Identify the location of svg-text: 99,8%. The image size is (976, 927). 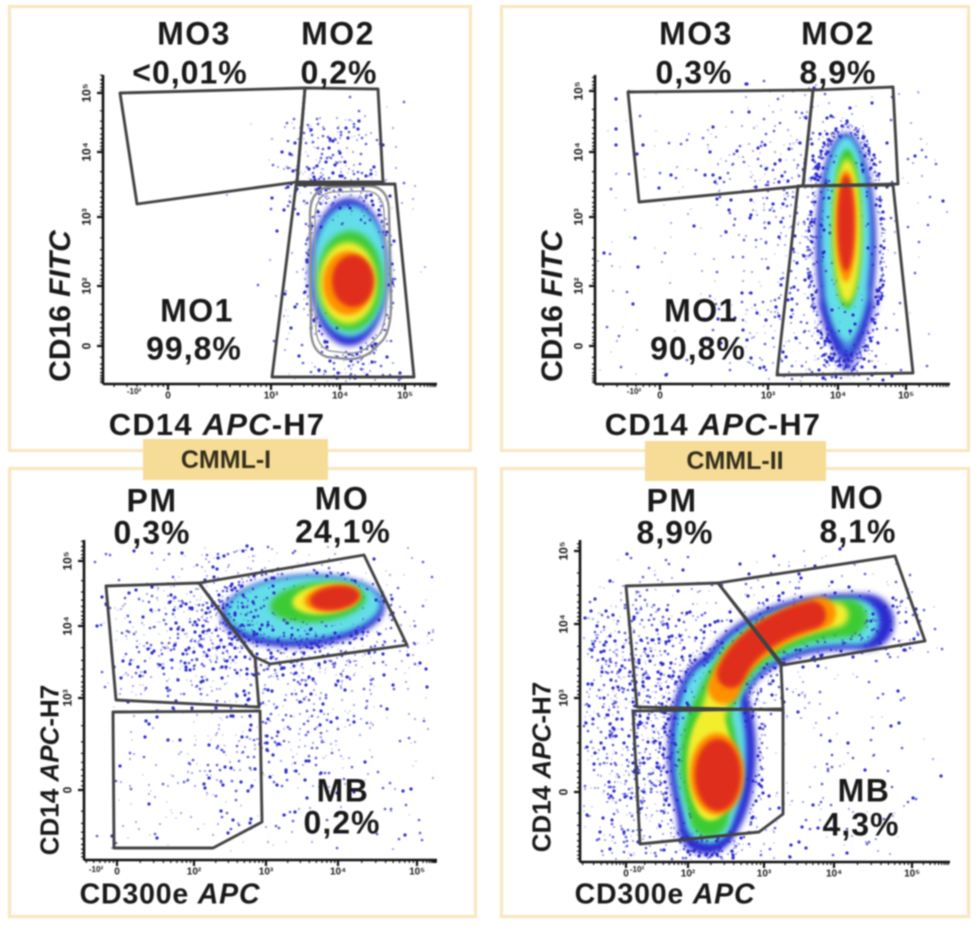
(194, 349).